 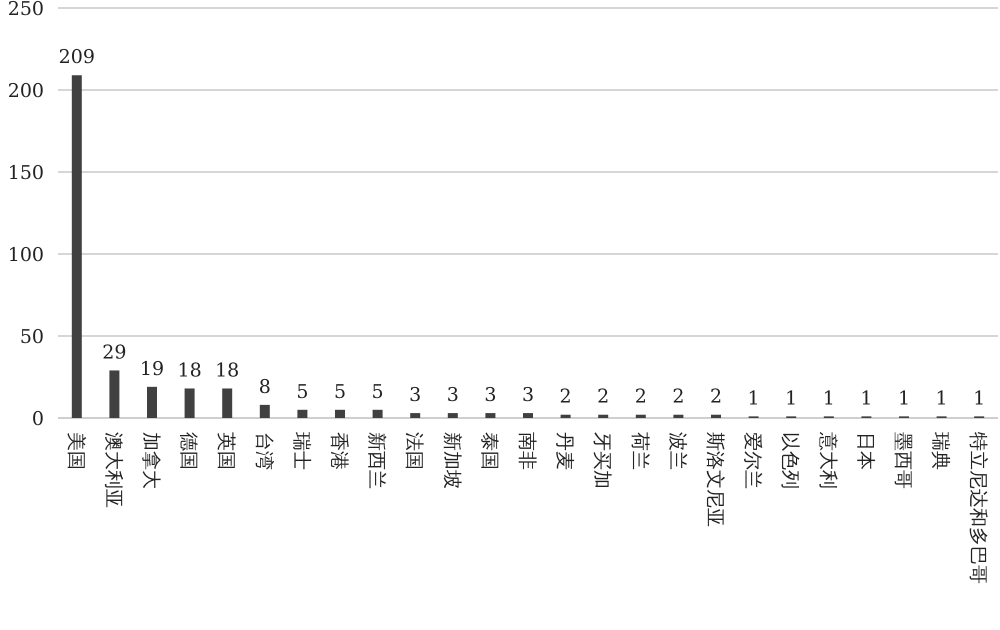 What do you see at coordinates (76, 57) in the screenshot?
I see `data-label: 209` at bounding box center [76, 57].